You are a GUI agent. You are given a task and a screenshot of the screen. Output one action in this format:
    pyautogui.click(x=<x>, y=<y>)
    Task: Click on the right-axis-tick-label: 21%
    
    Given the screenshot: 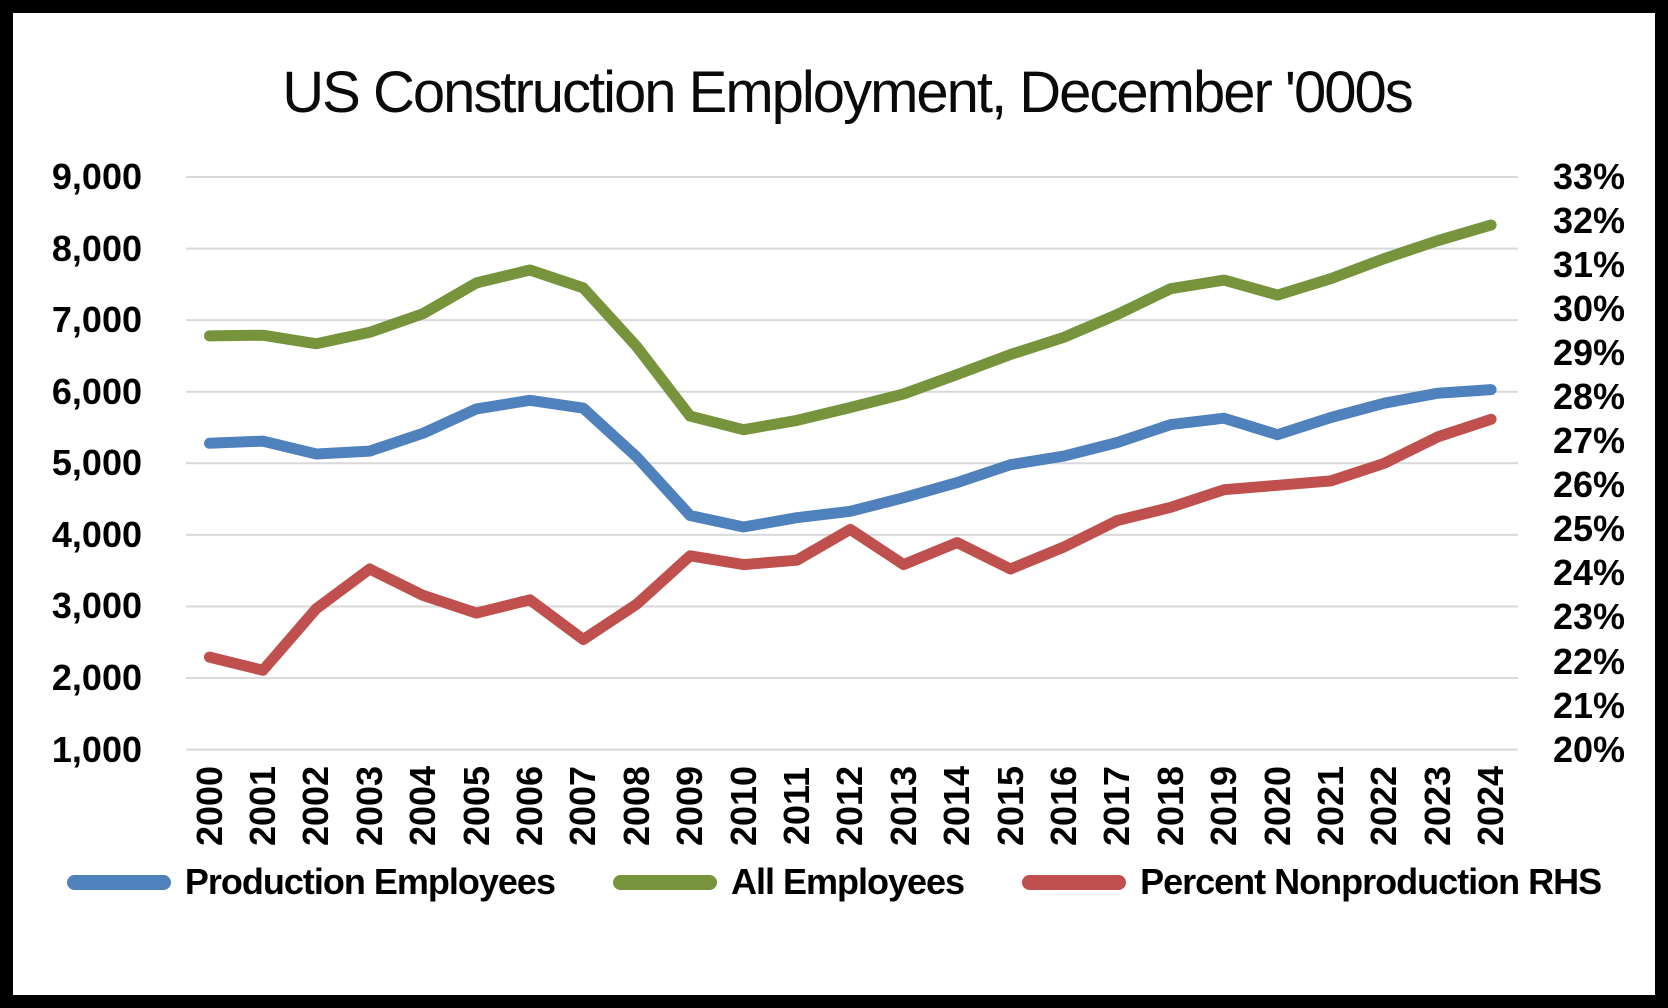 What is the action you would take?
    pyautogui.click(x=1589, y=705)
    